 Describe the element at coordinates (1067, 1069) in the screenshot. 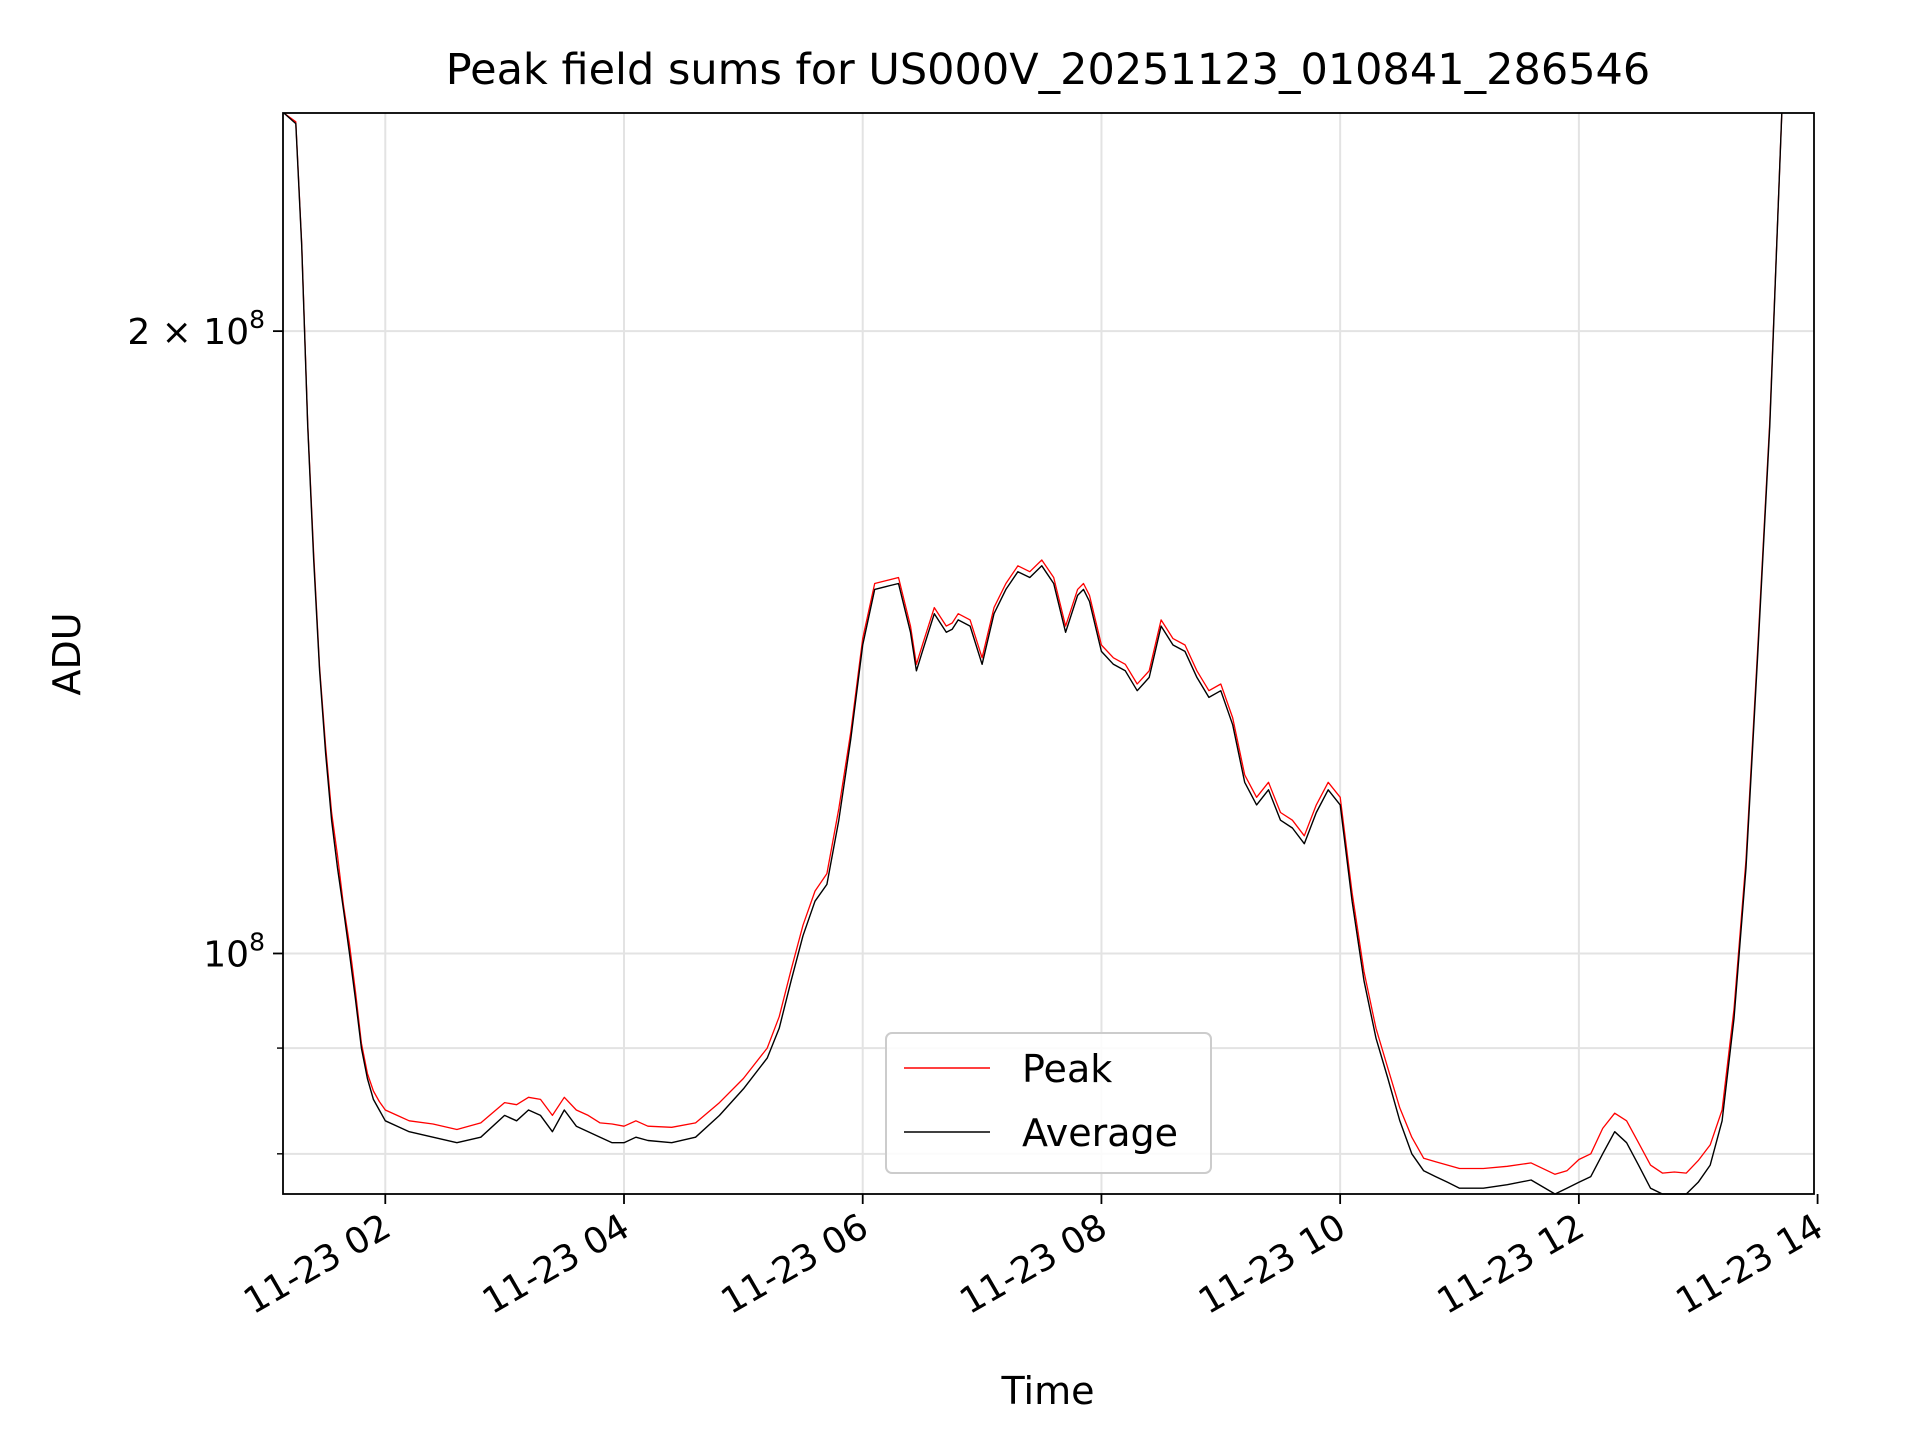

I see `legend-peak-label: Peak` at that location.